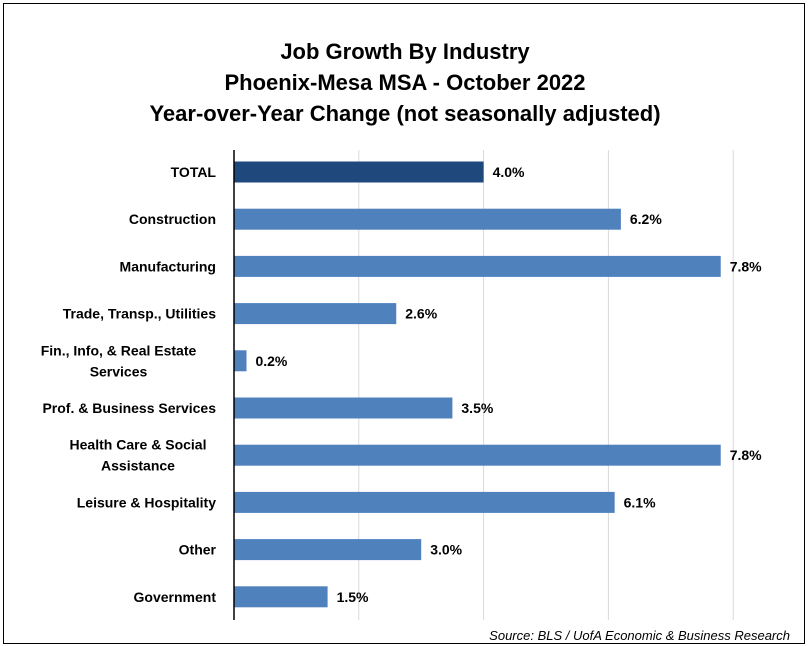  Describe the element at coordinates (194, 172) in the screenshot. I see `category-label: TOTAL` at that location.